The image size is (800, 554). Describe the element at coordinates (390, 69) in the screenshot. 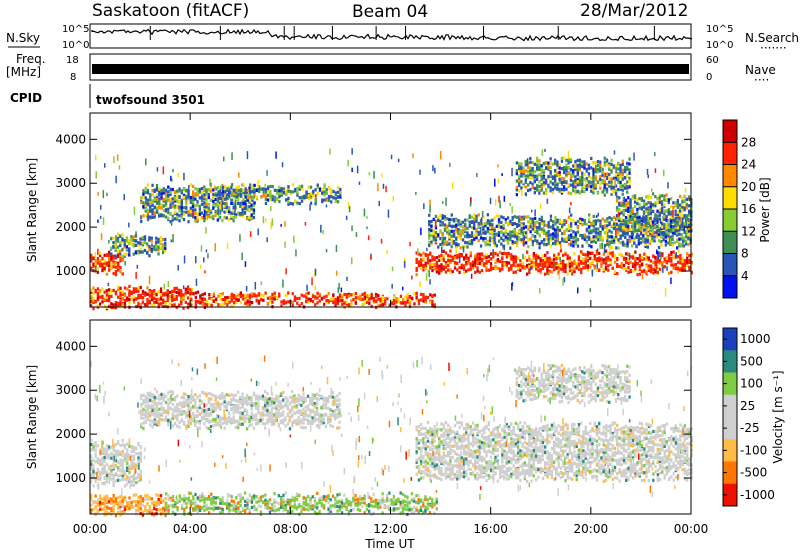

I see `freq-trace` at that location.